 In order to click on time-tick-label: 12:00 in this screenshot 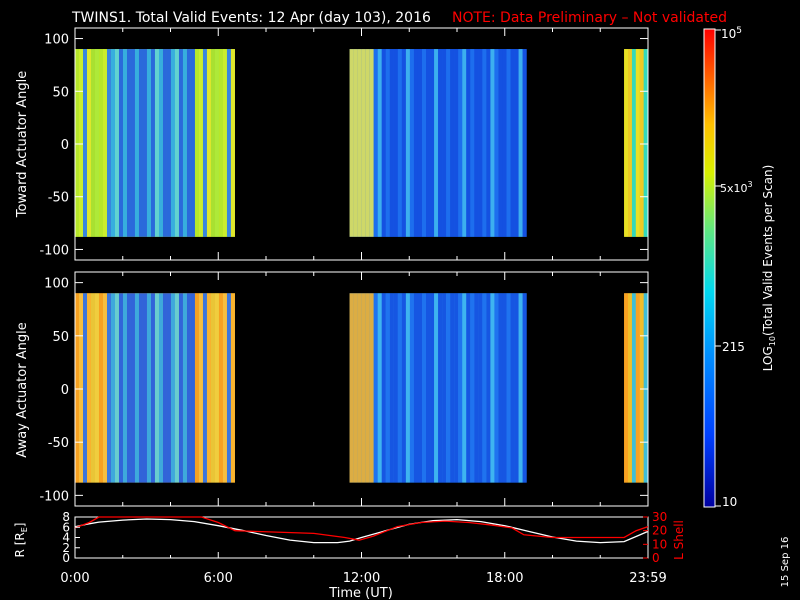, I will do `click(361, 578)`.